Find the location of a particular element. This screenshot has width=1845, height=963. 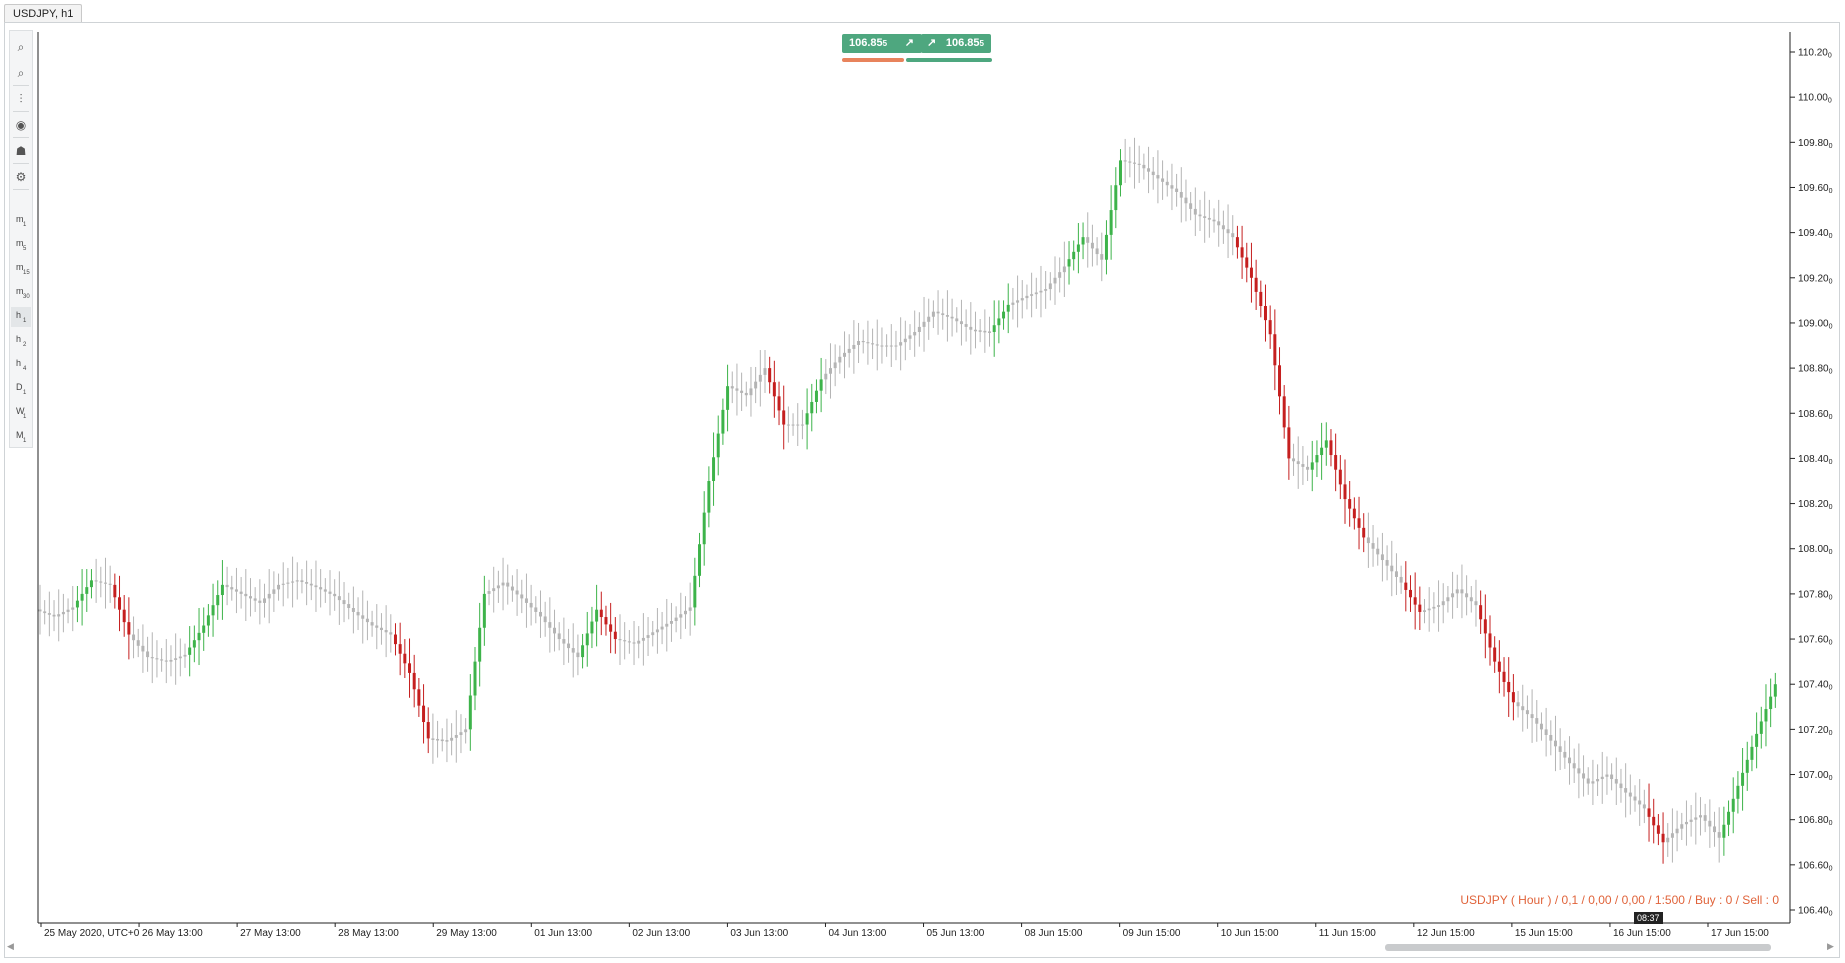

zoom-out-icon: ⌕ is located at coordinates (21, 72).